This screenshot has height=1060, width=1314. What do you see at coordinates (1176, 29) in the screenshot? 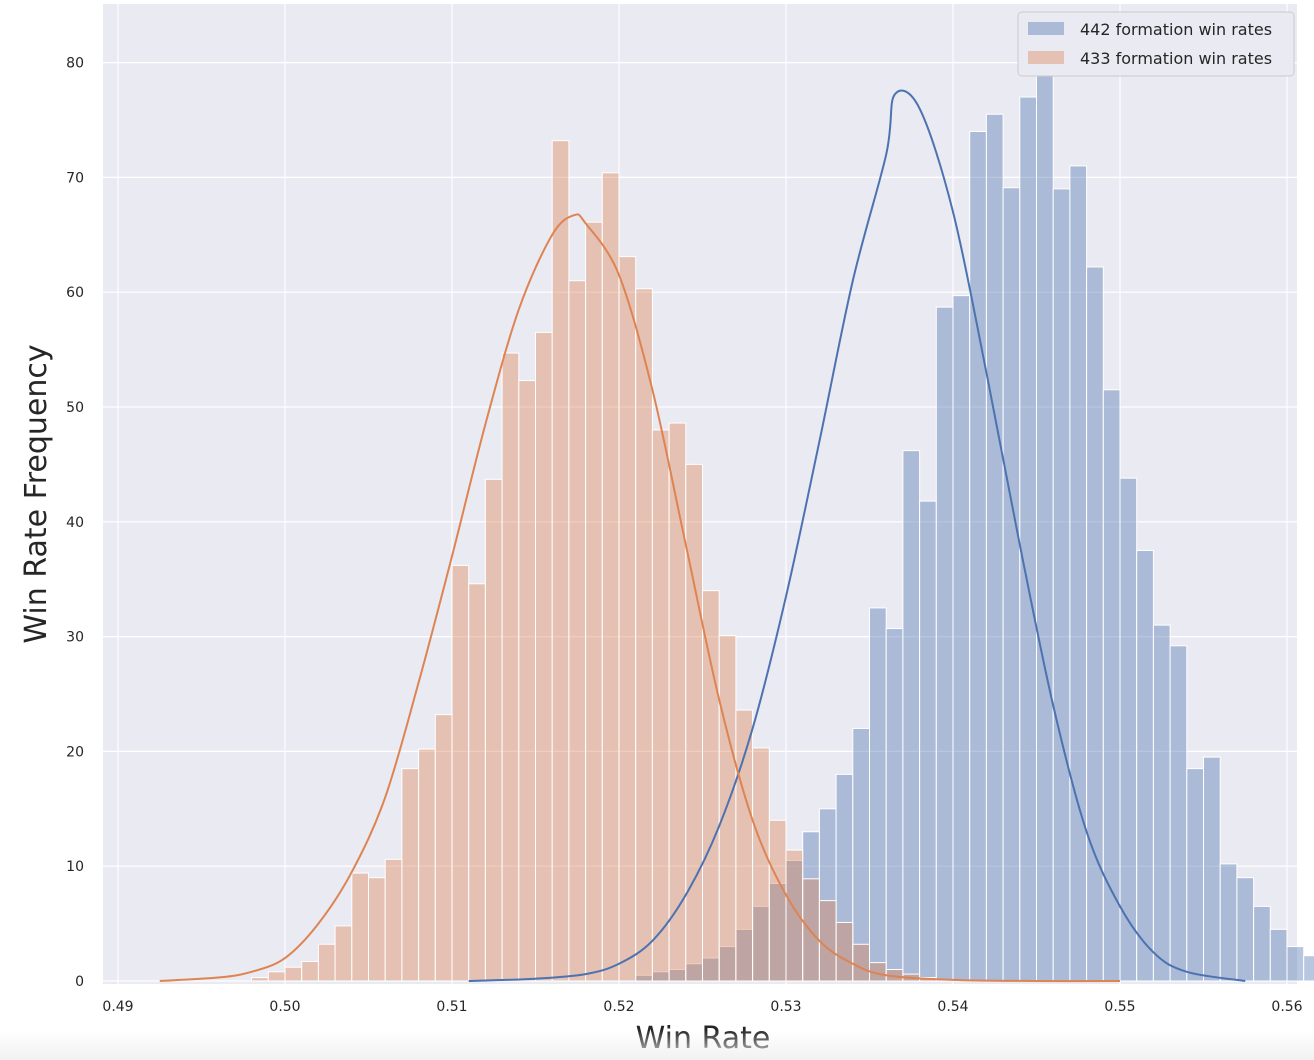
I see `legend-label-442: 442 formation win rates` at bounding box center [1176, 29].